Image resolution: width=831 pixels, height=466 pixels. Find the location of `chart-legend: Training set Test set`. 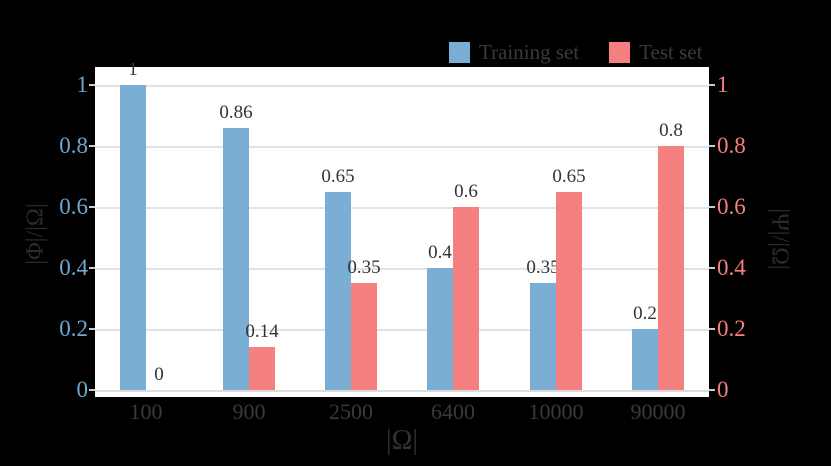

chart-legend: Training set Test set is located at coordinates (575, 52).